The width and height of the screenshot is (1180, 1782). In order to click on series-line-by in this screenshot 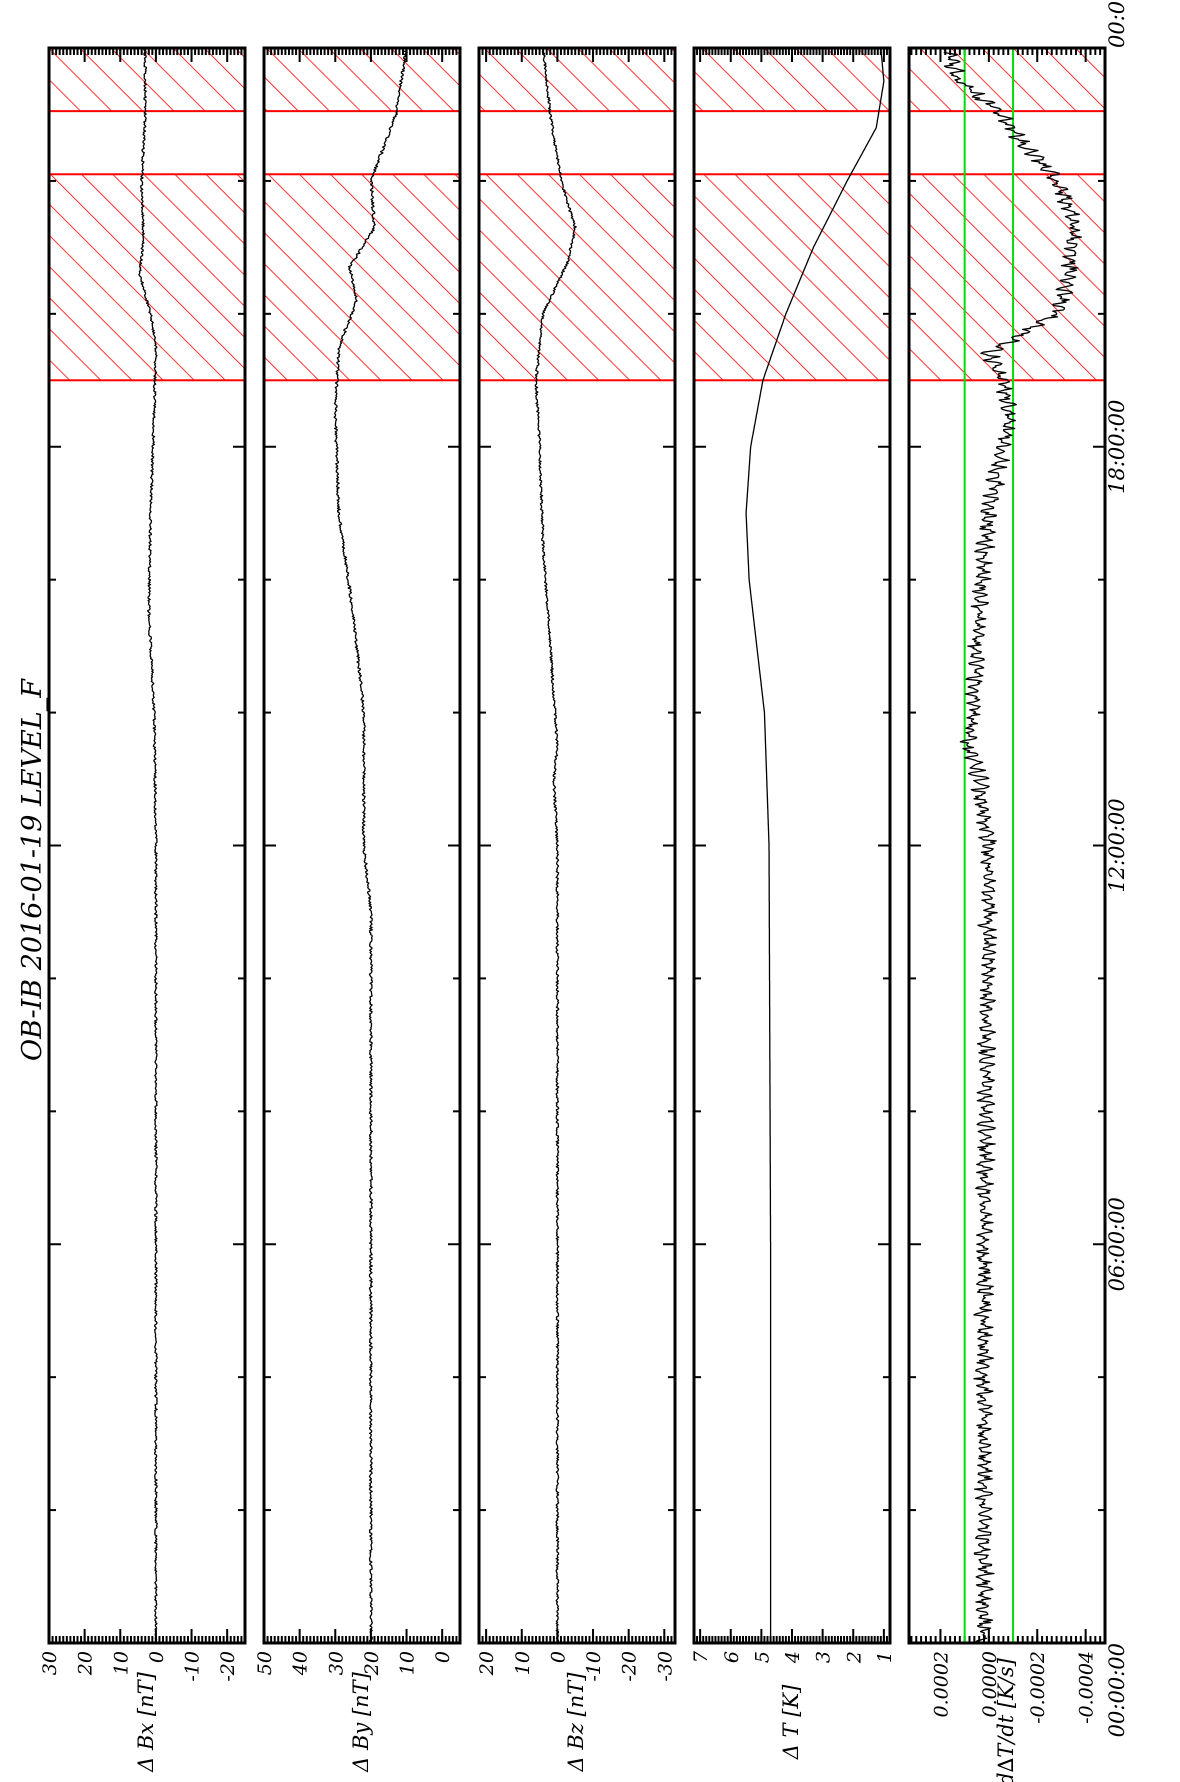, I will do `click(370, 845)`.